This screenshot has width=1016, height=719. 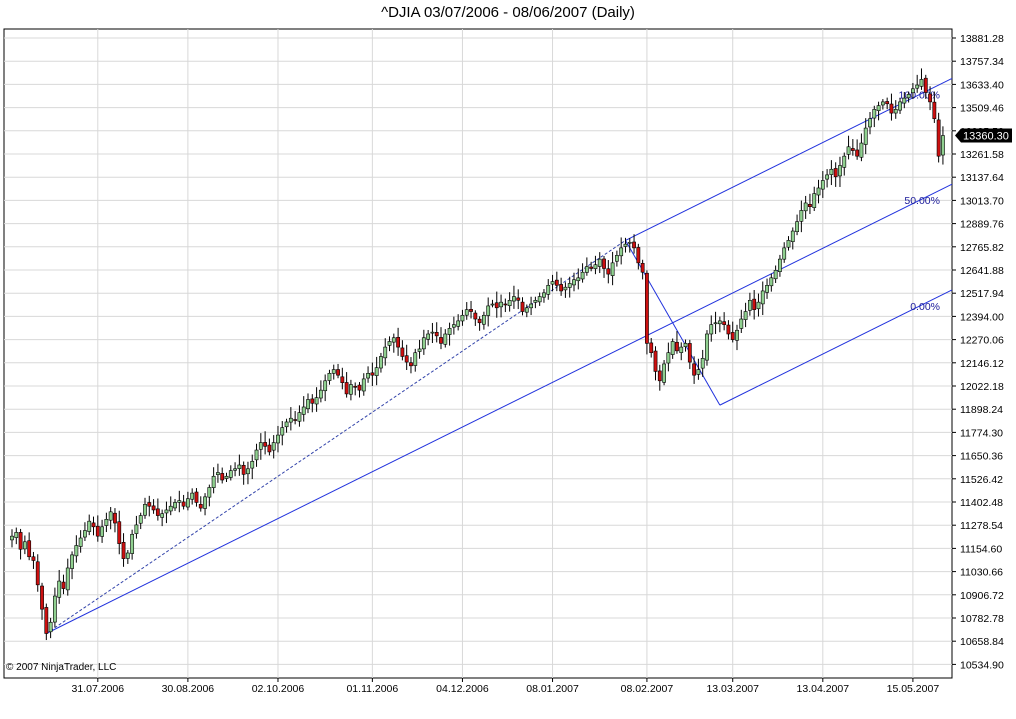 I want to click on y-tick-label: 13013.70, so click(x=982, y=201).